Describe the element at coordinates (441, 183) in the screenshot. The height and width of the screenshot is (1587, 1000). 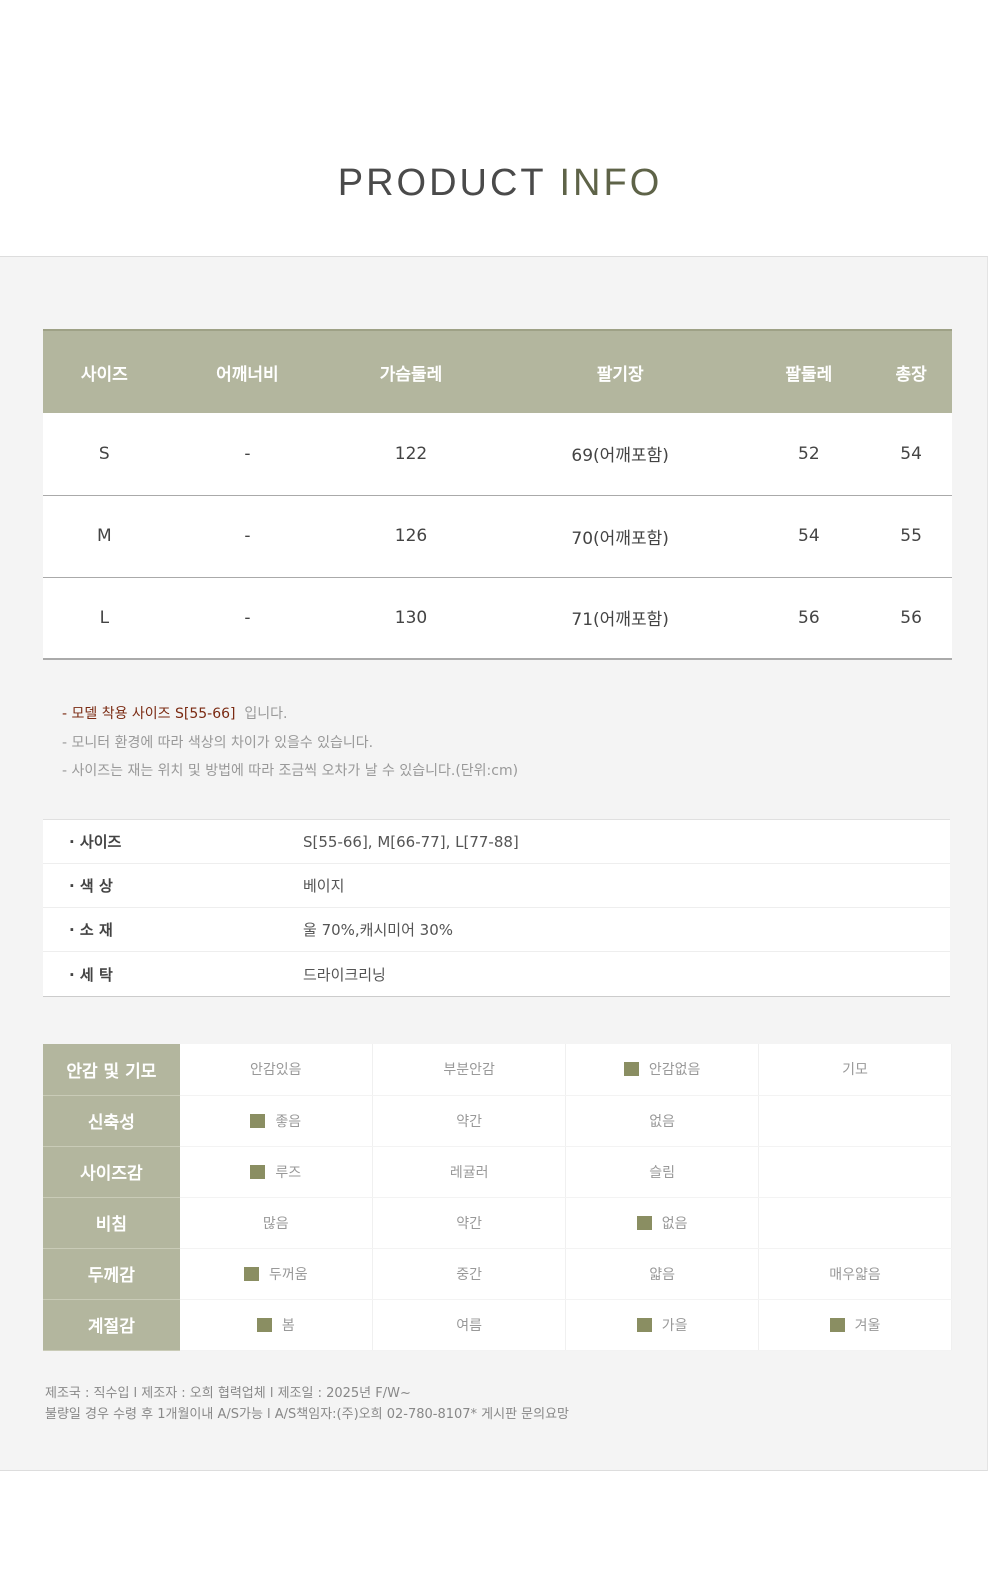
I see `title-product: PRODUCT` at that location.